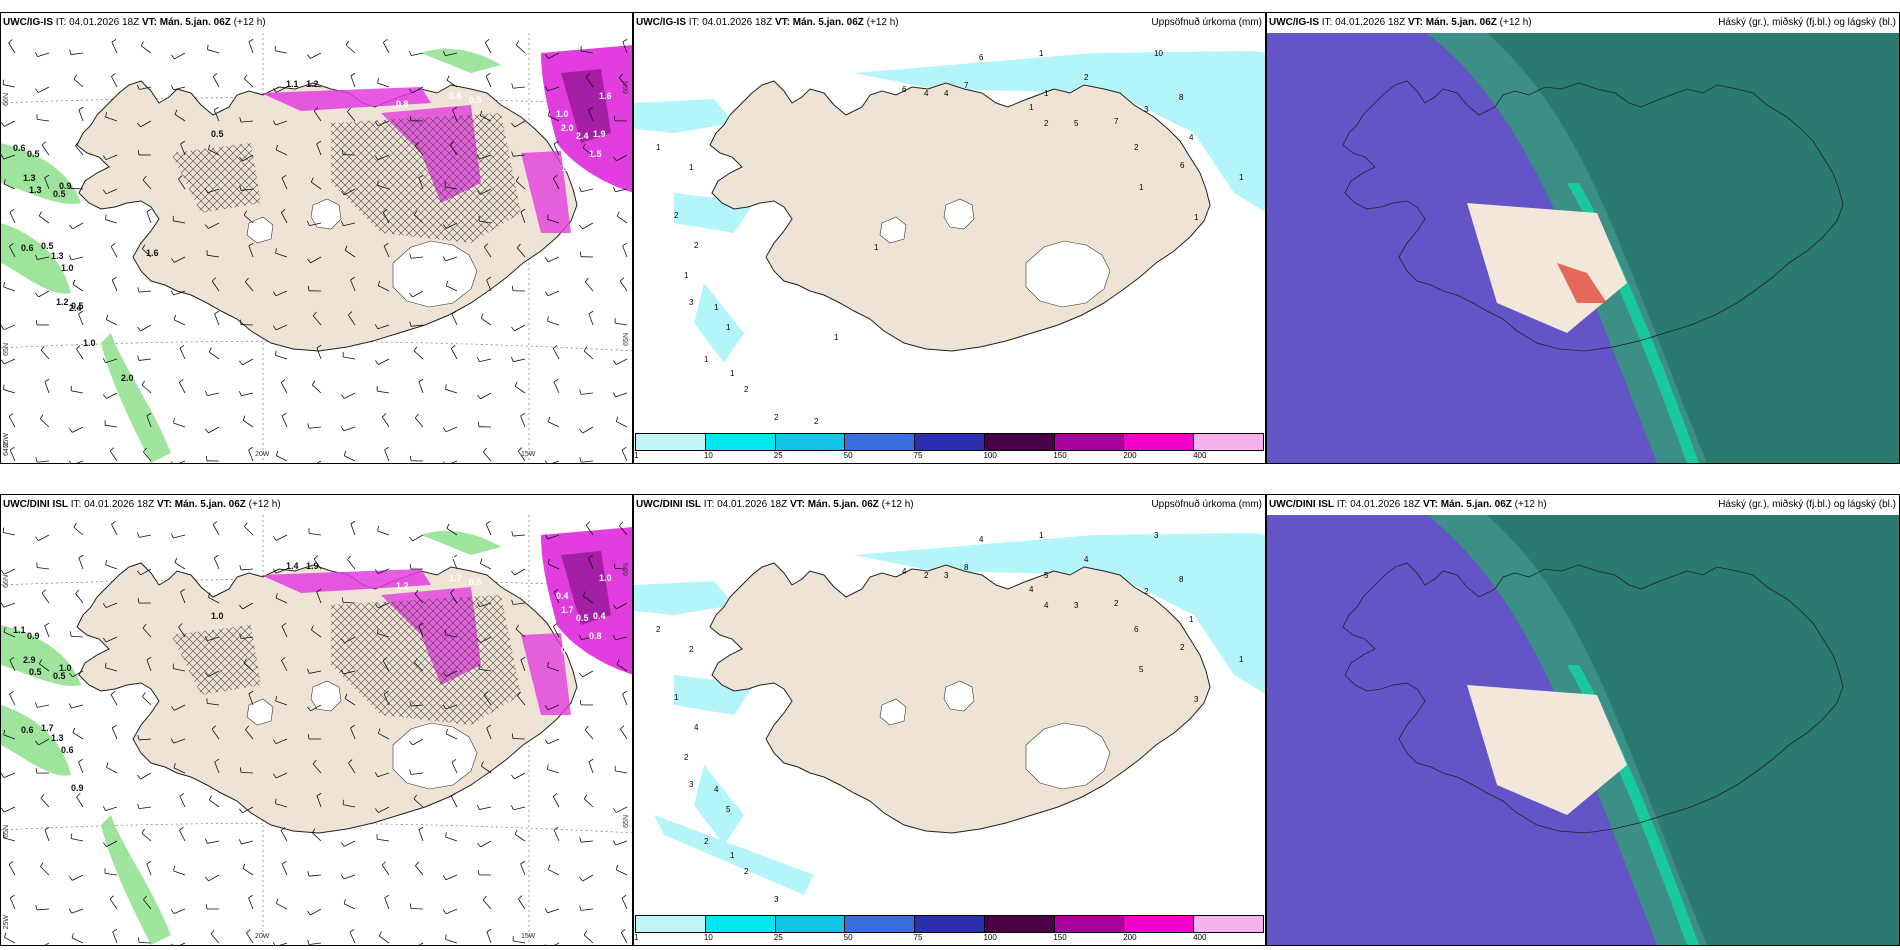 The height and width of the screenshot is (950, 1900). Describe the element at coordinates (918, 455) in the screenshot. I see `colorbar-tick-label: 75` at that location.